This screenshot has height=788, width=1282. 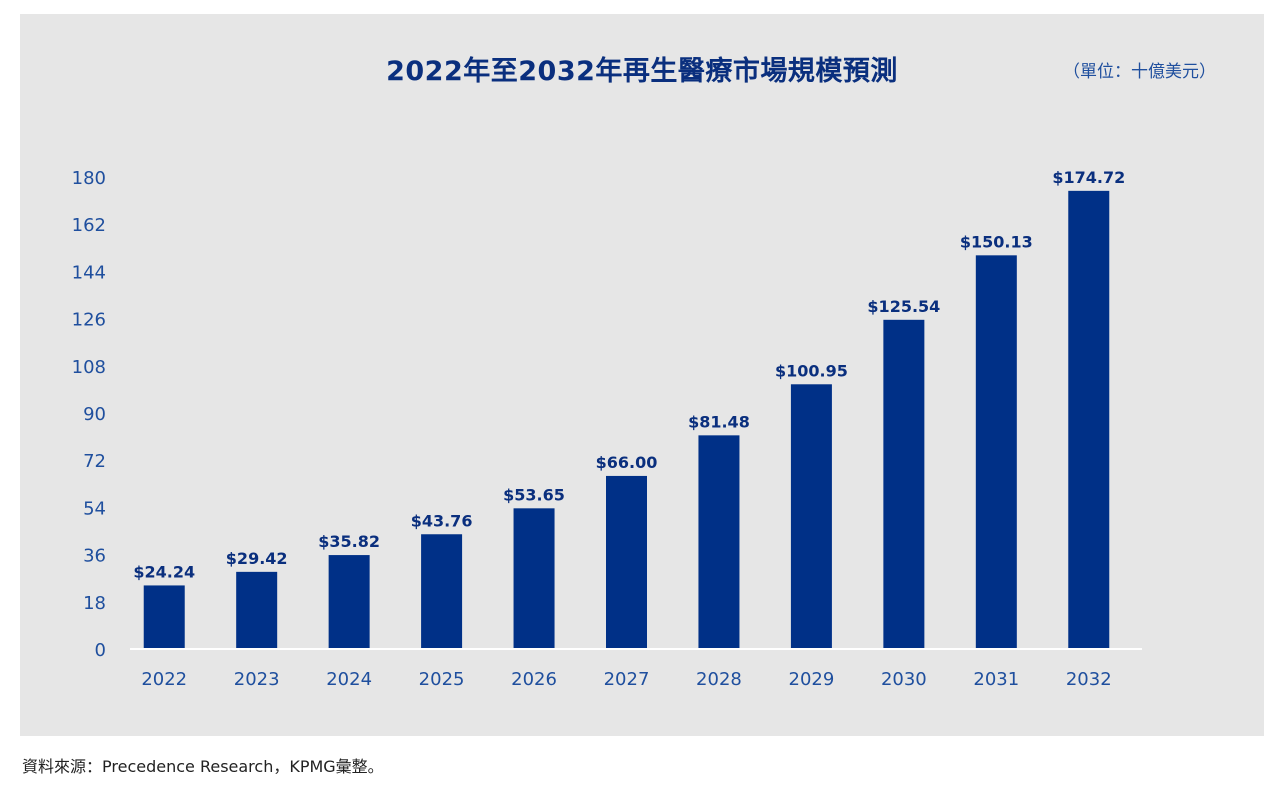 What do you see at coordinates (257, 558) in the screenshot?
I see `data-label: $29.42` at bounding box center [257, 558].